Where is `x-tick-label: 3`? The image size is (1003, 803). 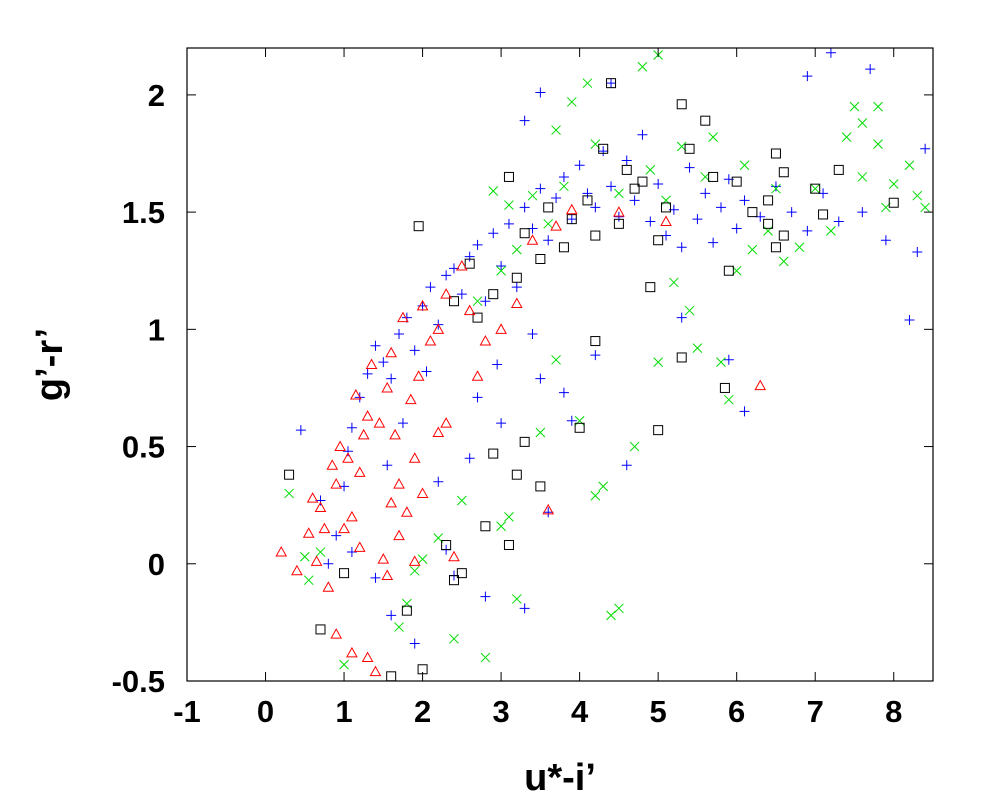 x-tick-label: 3 is located at coordinates (500, 711).